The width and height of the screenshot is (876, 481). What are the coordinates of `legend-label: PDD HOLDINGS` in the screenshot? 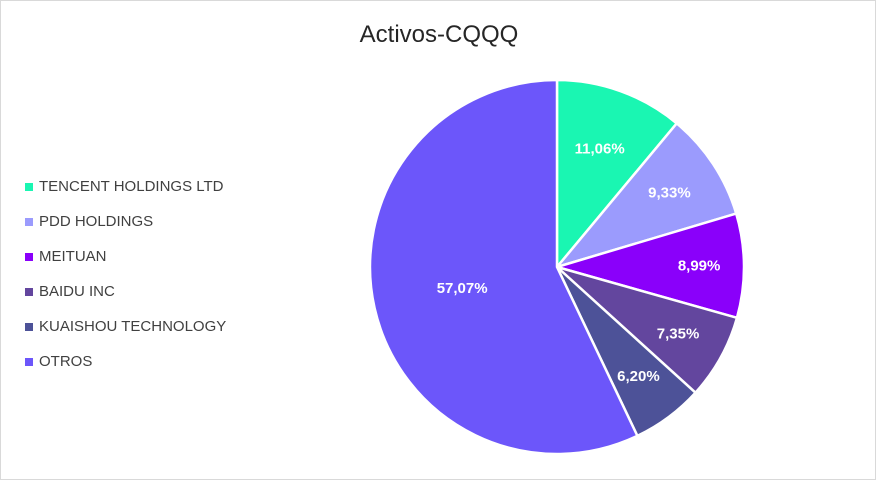 It's located at (96, 221).